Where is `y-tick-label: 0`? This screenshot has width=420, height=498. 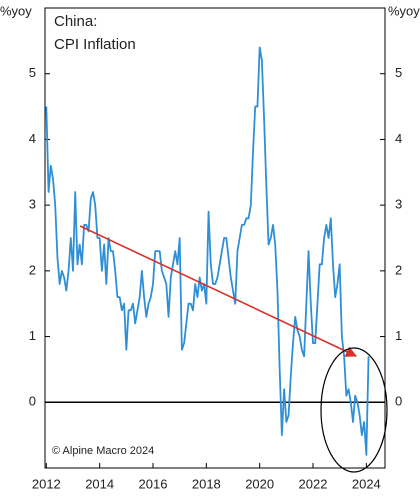 y-tick-label: 0 is located at coordinates (32, 401).